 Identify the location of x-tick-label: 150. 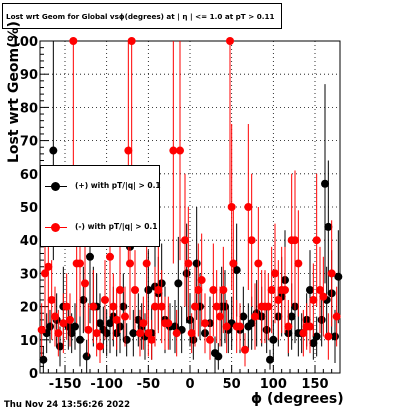
(314, 384).